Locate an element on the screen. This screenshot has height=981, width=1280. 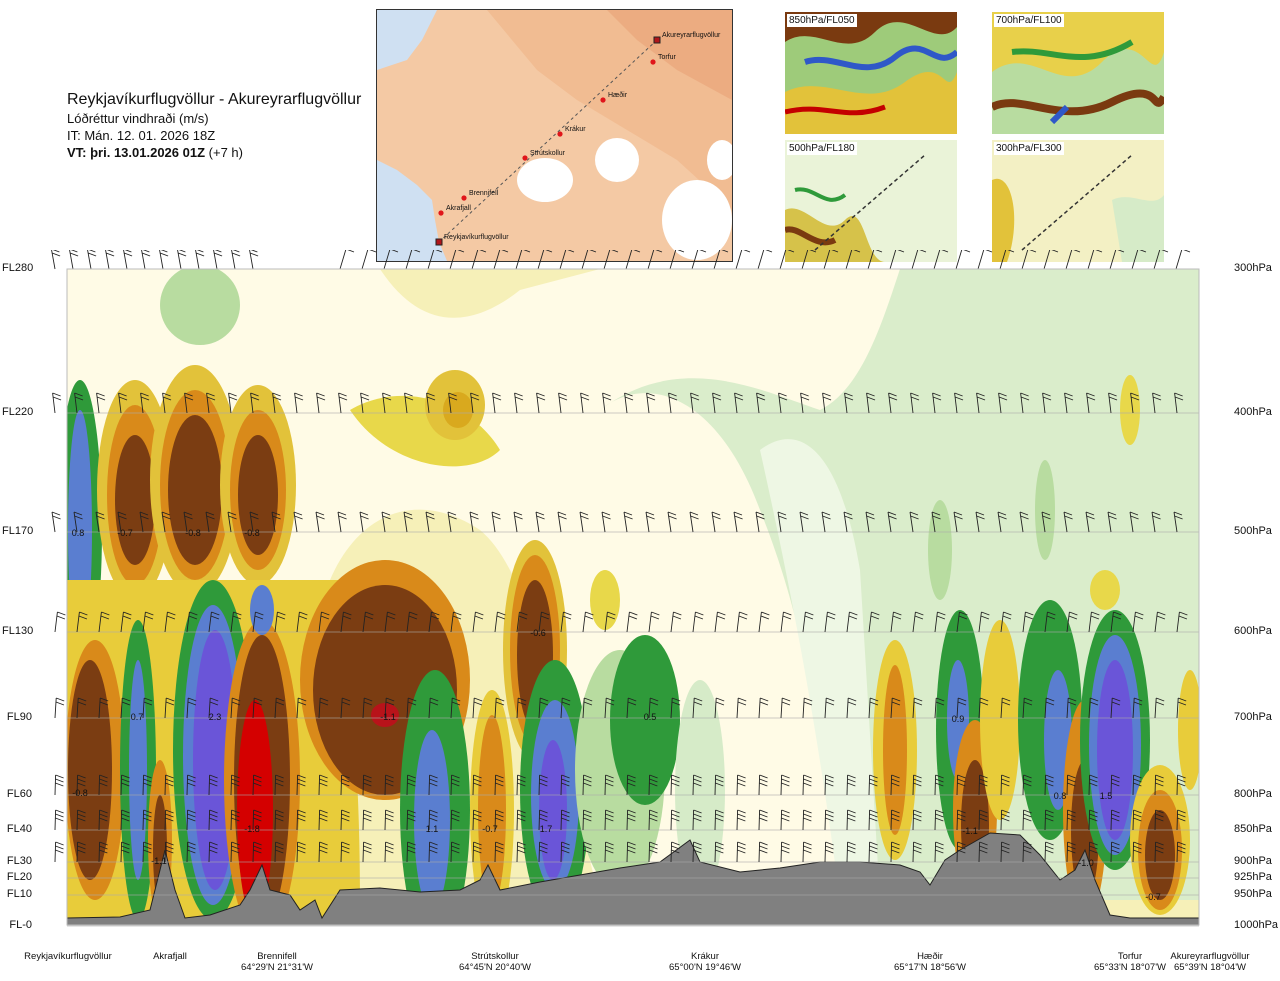
location-label: Brennifell 64°29'N 21°31'W is located at coordinates (277, 962).